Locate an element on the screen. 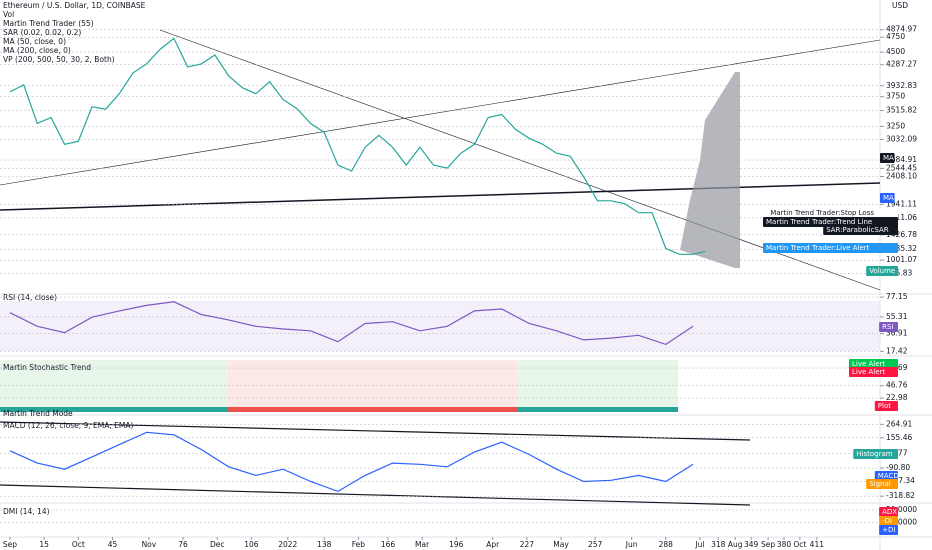  axis-label: 2408.10 is located at coordinates (901, 175).